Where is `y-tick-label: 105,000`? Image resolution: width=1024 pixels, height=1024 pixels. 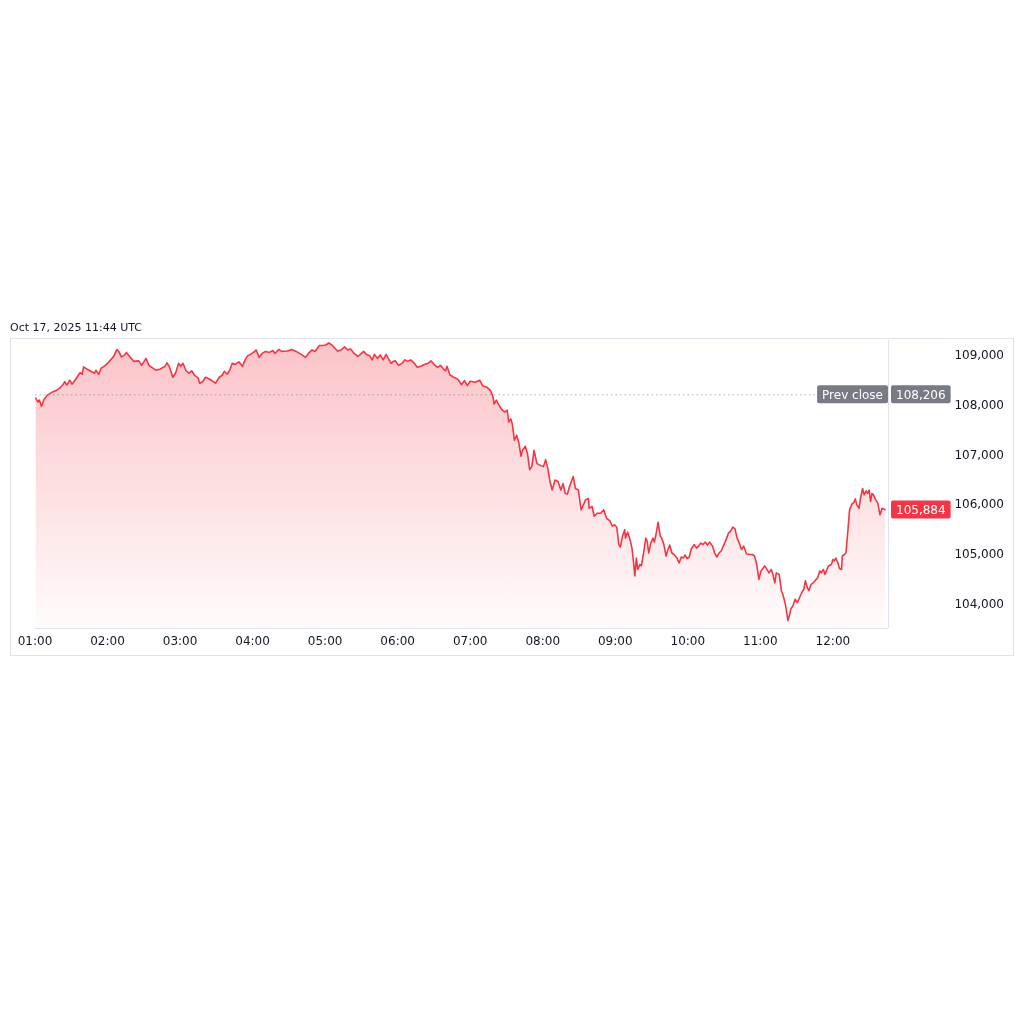
y-tick-label: 105,000 is located at coordinates (979, 554).